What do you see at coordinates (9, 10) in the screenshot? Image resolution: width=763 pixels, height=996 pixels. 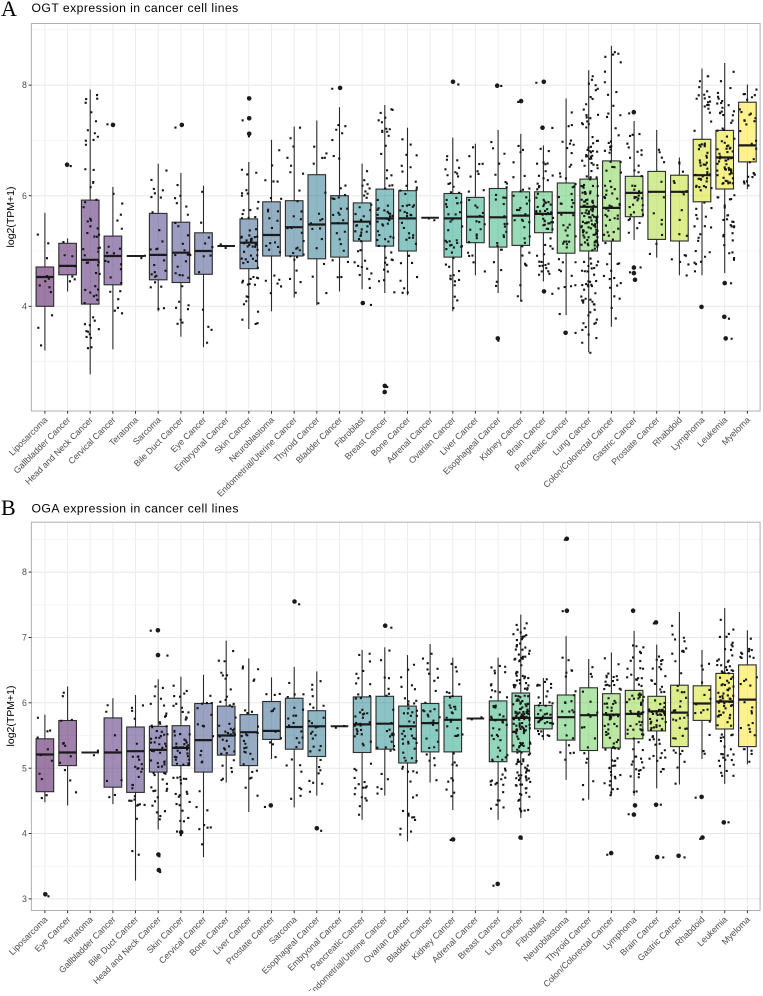 I see `svg-text: A` at bounding box center [9, 10].